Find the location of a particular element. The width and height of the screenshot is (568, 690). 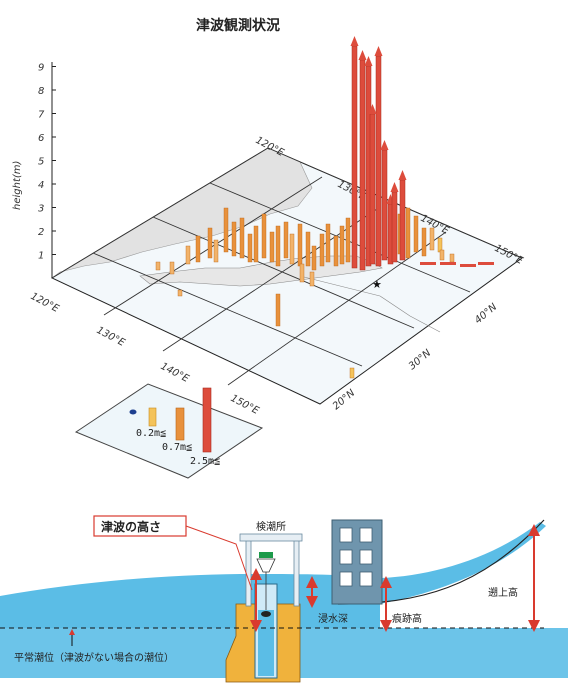

legend-label-mid: 0.7m≦ is located at coordinates (177, 447).